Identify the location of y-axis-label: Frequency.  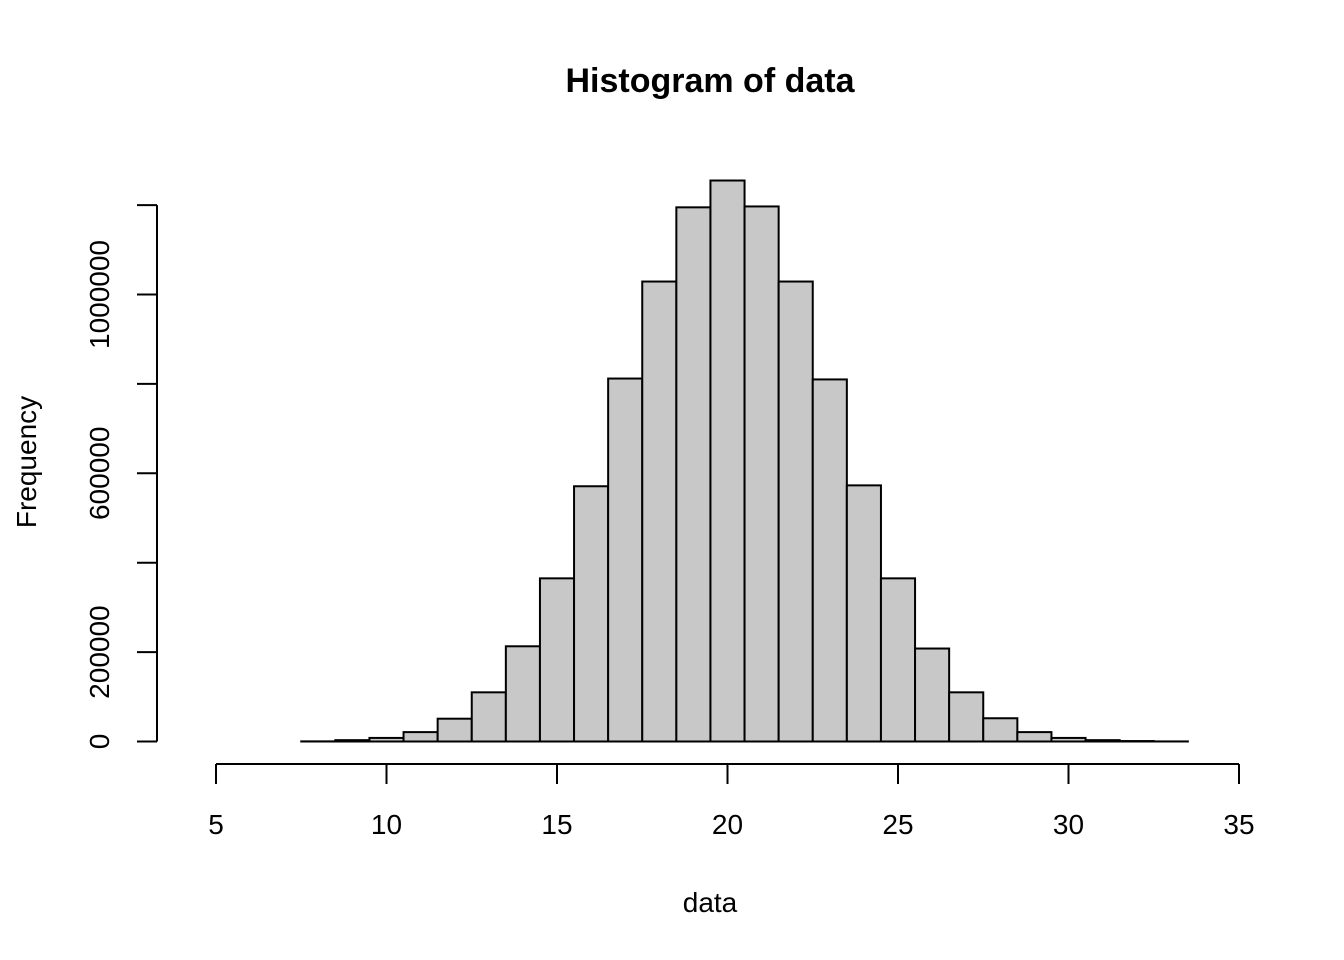
(26, 462).